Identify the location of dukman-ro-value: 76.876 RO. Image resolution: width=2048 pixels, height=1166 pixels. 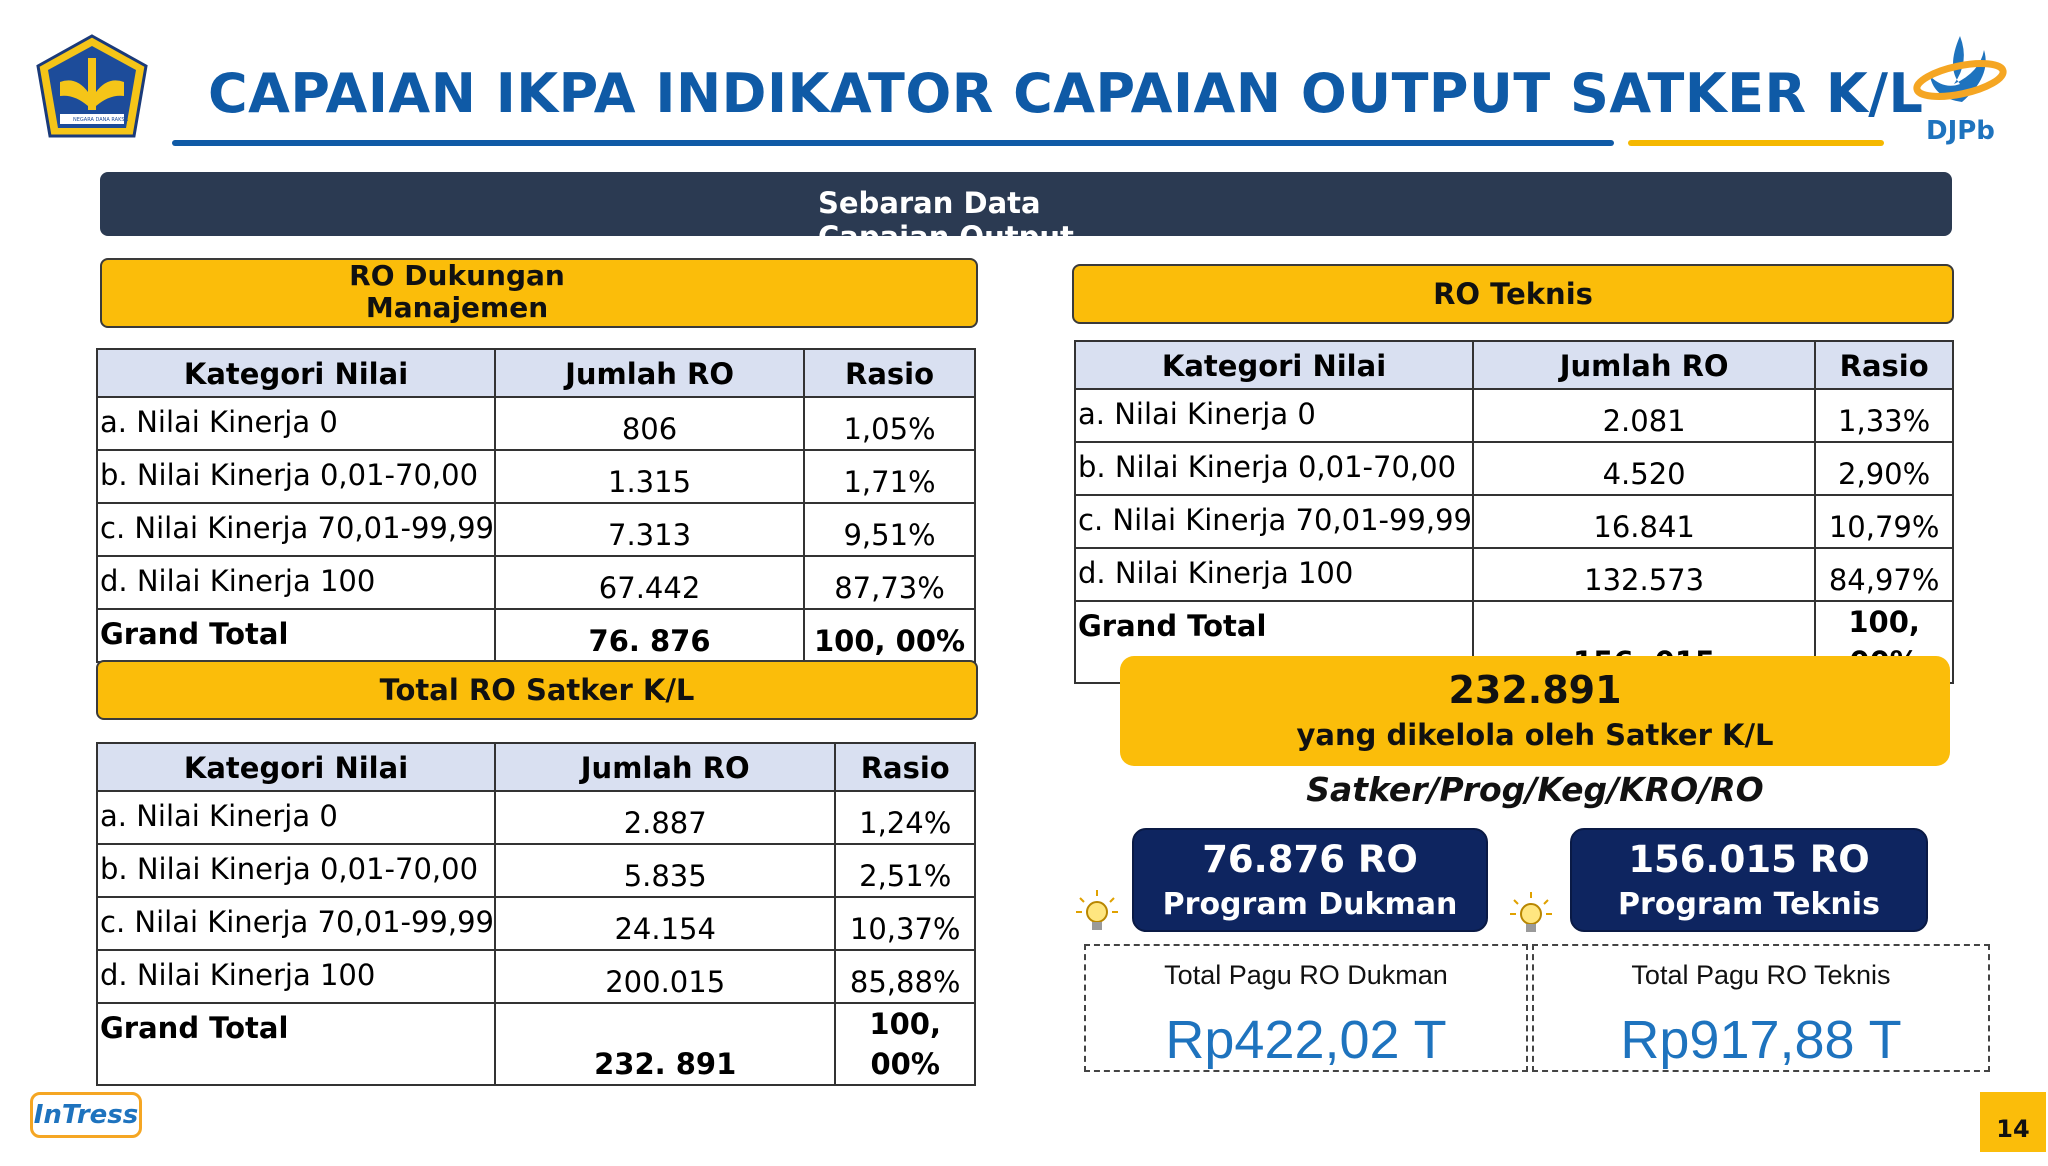
(1310, 859).